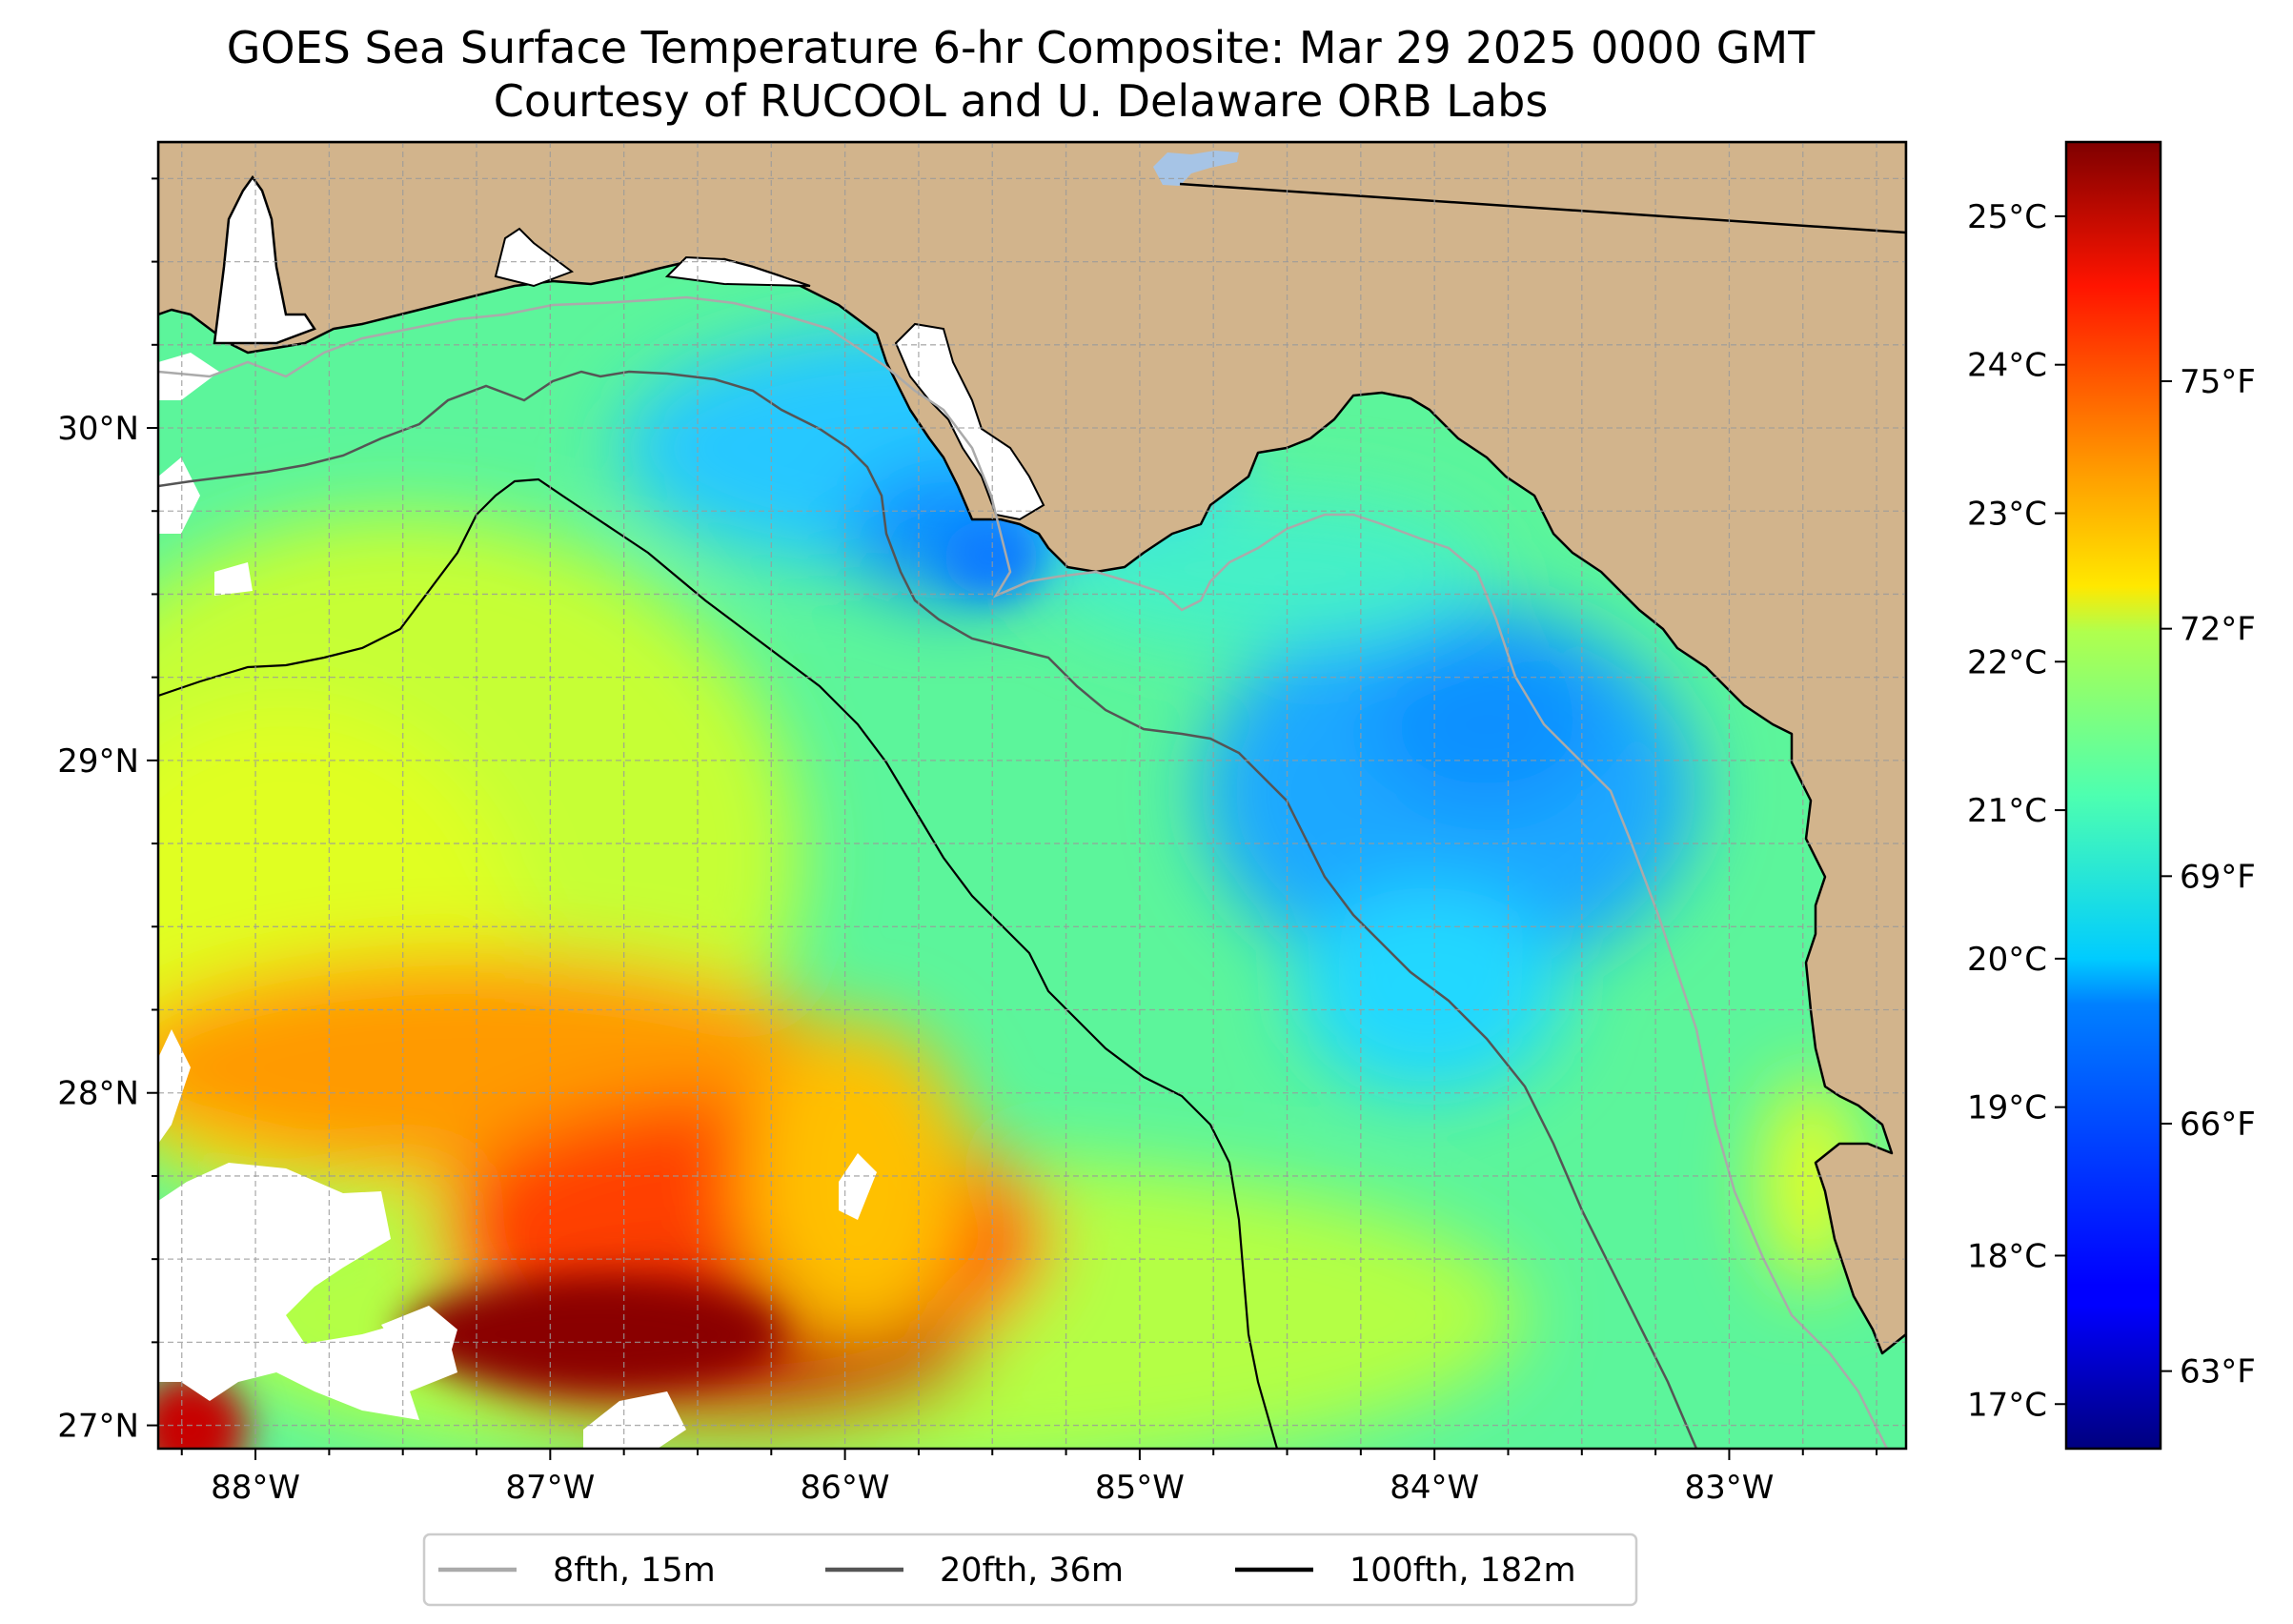 The width and height of the screenshot is (2293, 1624). I want to click on lon-tick-label: 85°W, so click(1140, 1488).